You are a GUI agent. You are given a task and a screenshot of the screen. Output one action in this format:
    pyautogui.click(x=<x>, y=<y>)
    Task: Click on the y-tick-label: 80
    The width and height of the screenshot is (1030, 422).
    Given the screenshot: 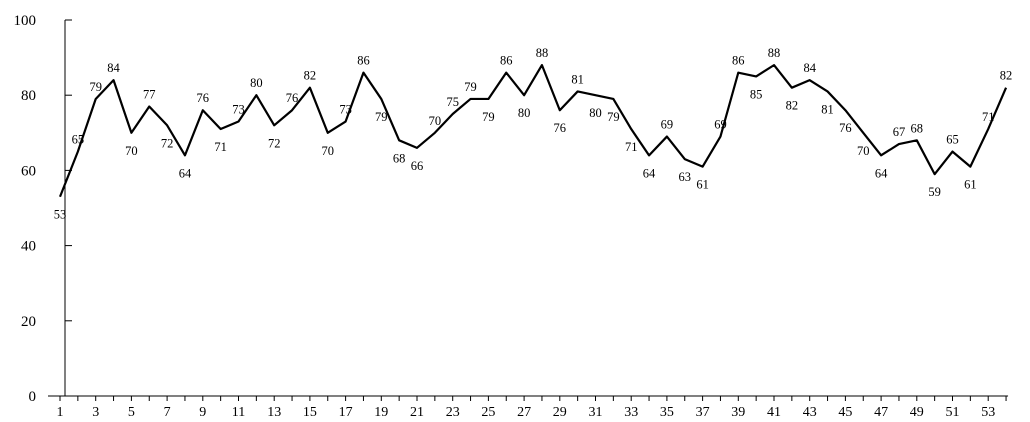 What is the action you would take?
    pyautogui.click(x=28, y=96)
    